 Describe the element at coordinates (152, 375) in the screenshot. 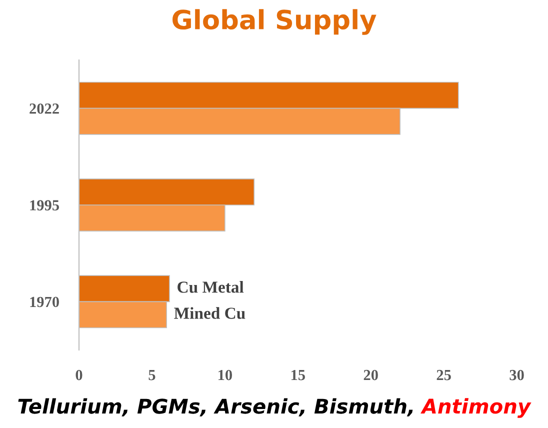

I see `x-tick-label: 5` at that location.